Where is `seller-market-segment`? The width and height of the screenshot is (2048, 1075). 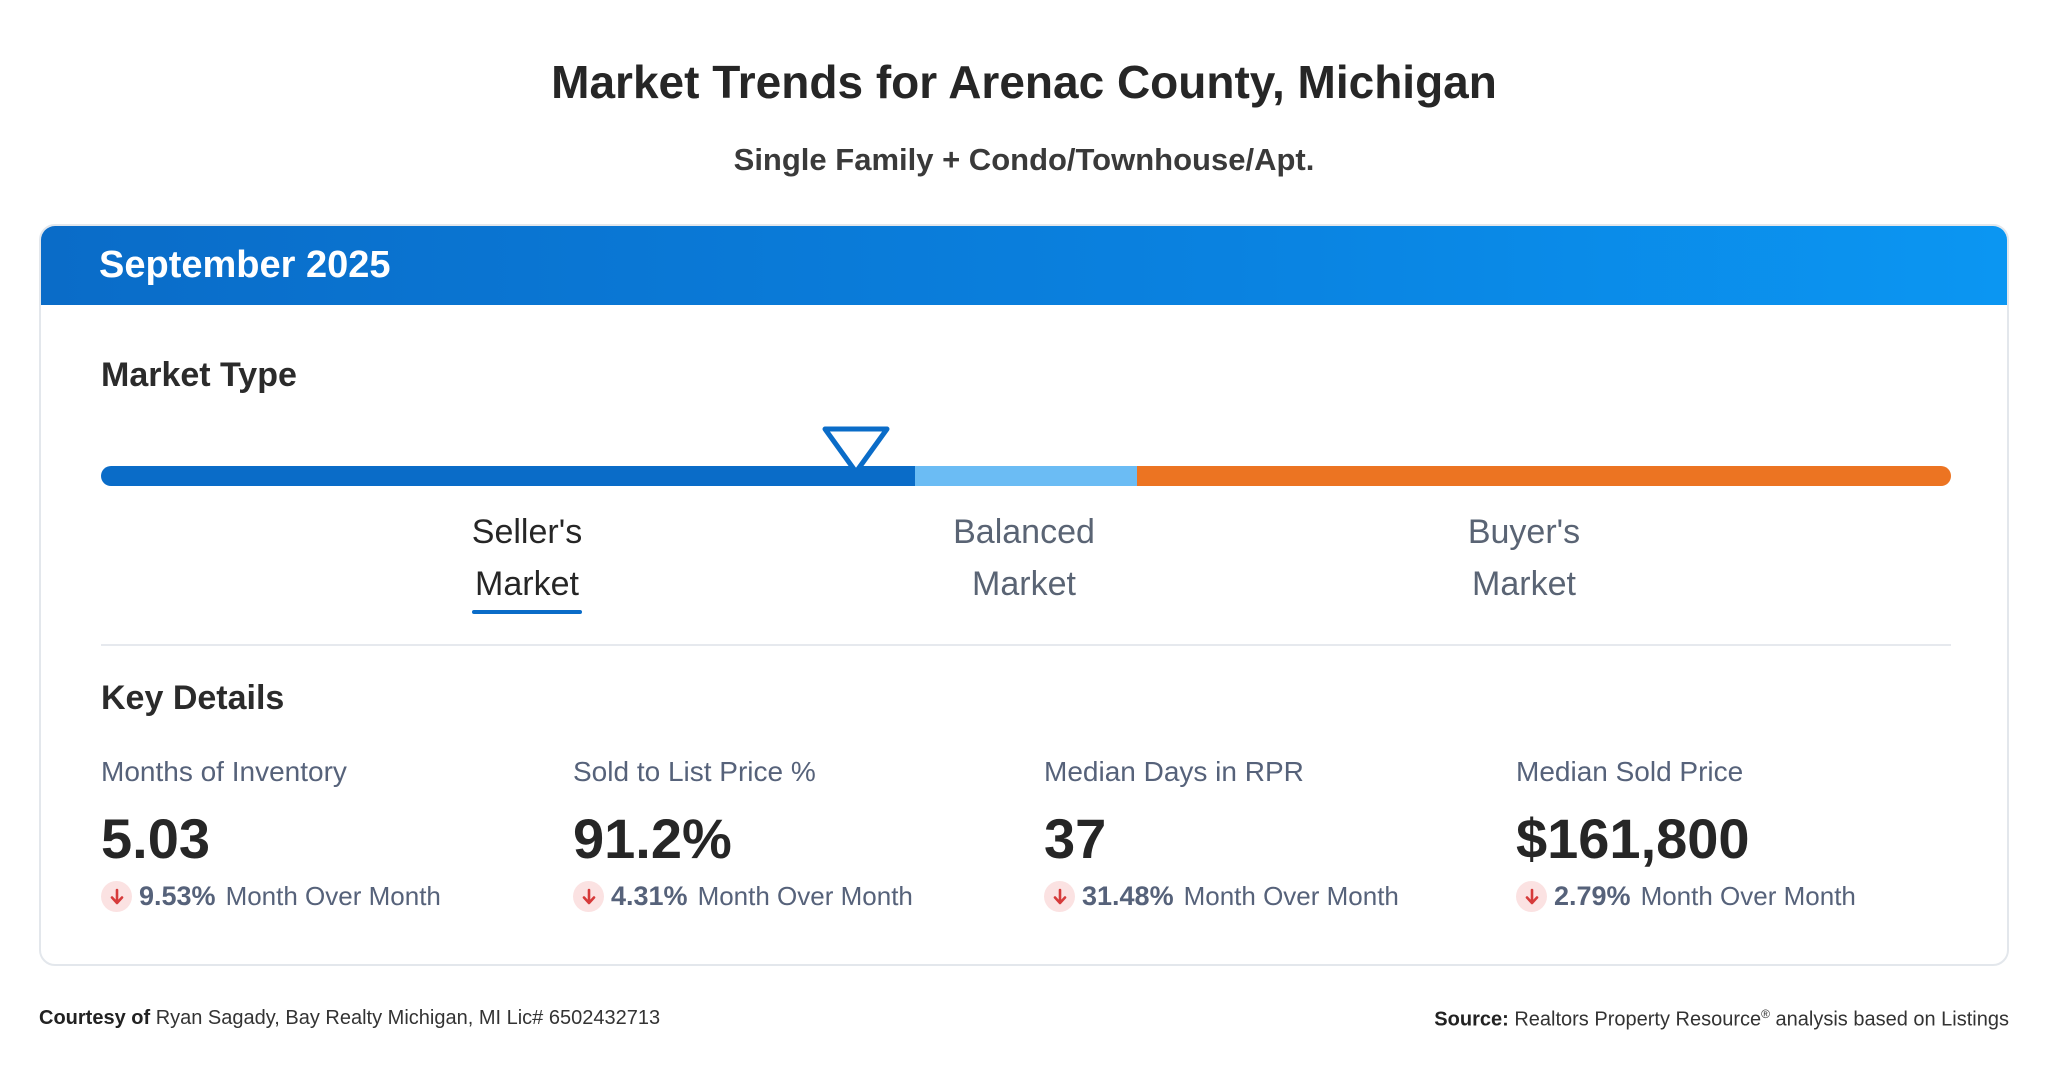
seller-market-segment is located at coordinates (508, 476).